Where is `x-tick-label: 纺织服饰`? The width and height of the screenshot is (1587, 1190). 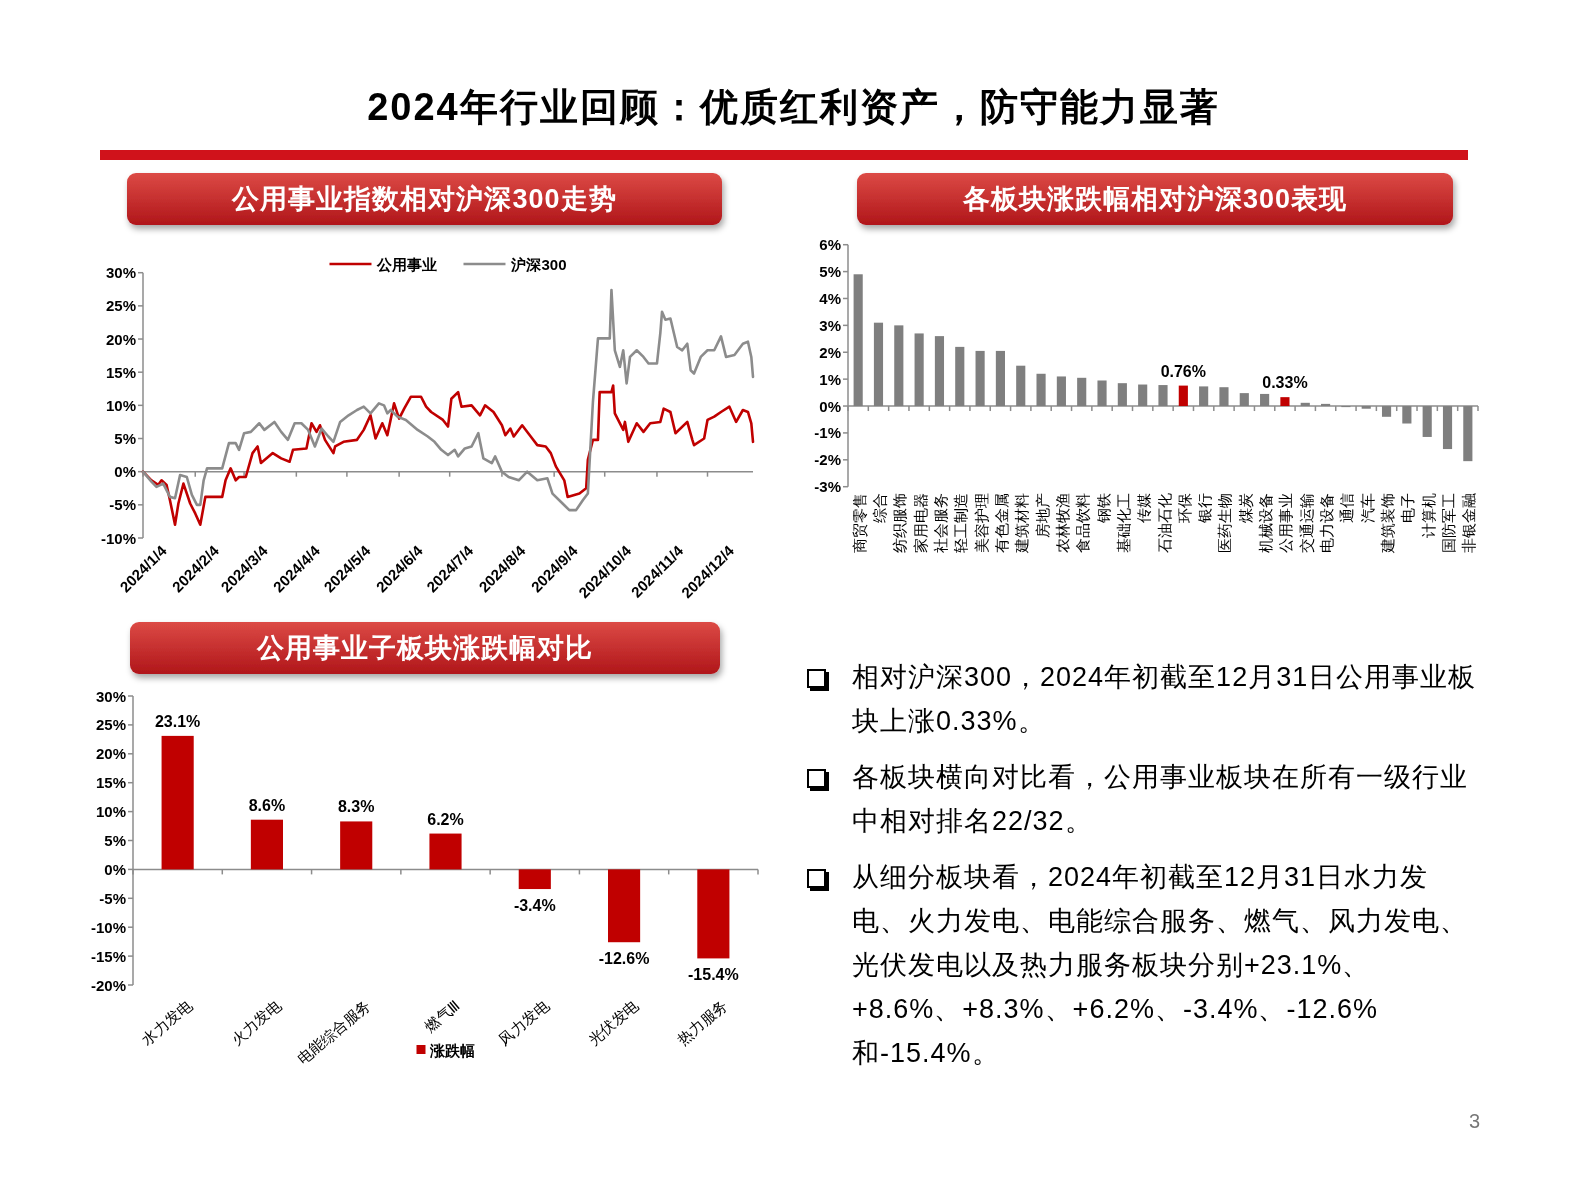 x-tick-label: 纺织服饰 is located at coordinates (900, 522).